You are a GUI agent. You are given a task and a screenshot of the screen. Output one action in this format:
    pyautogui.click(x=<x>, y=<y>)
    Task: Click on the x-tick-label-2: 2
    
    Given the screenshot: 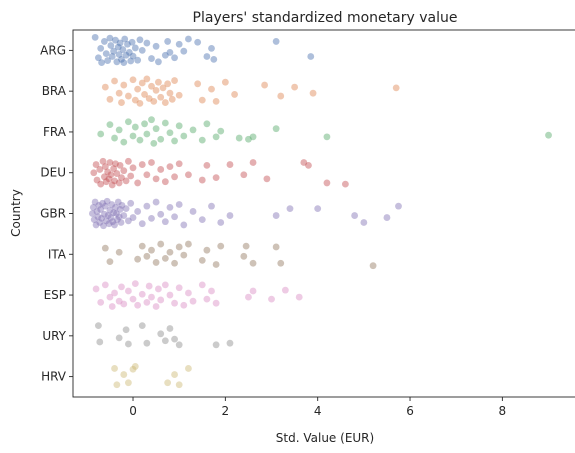 What is the action you would take?
    pyautogui.click(x=226, y=411)
    